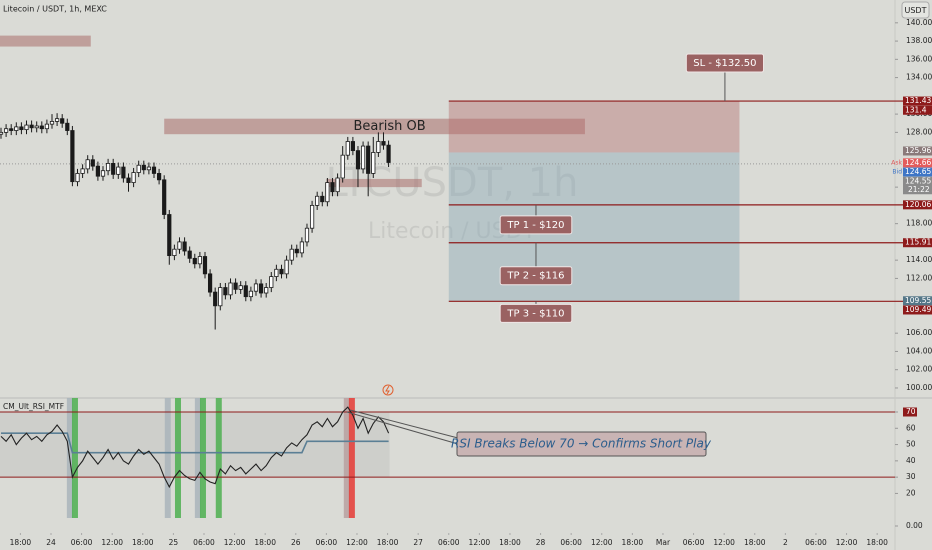 The height and width of the screenshot is (550, 932). I want to click on price-tag-label: 131.4, so click(916, 109).